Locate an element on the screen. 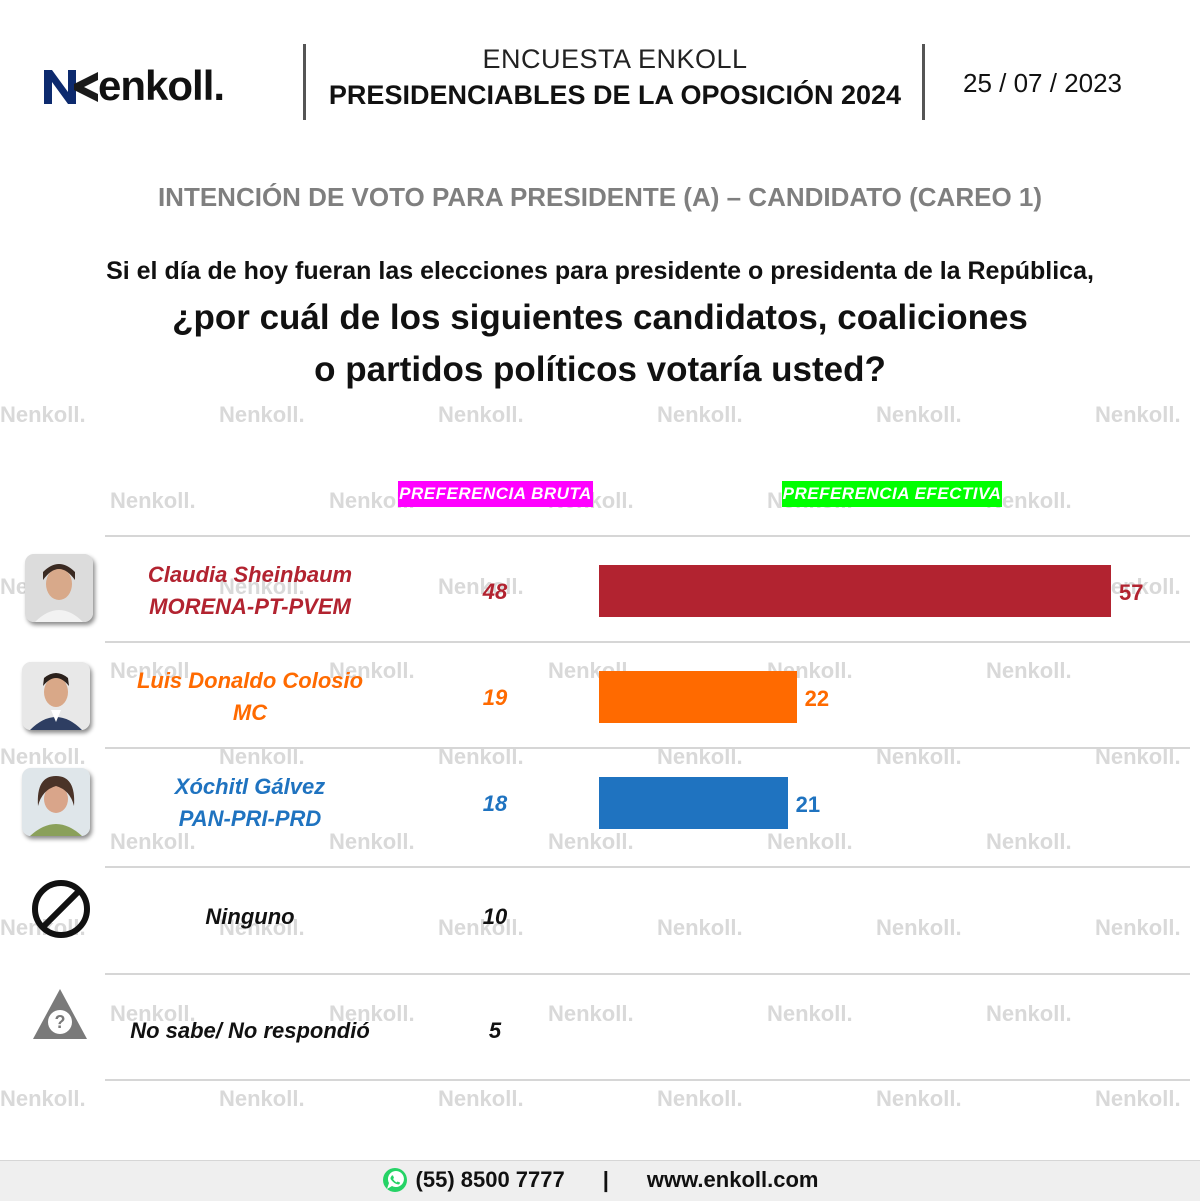 The height and width of the screenshot is (1201, 1200). candidate-name: Xóchitl Gálvez is located at coordinates (250, 786).